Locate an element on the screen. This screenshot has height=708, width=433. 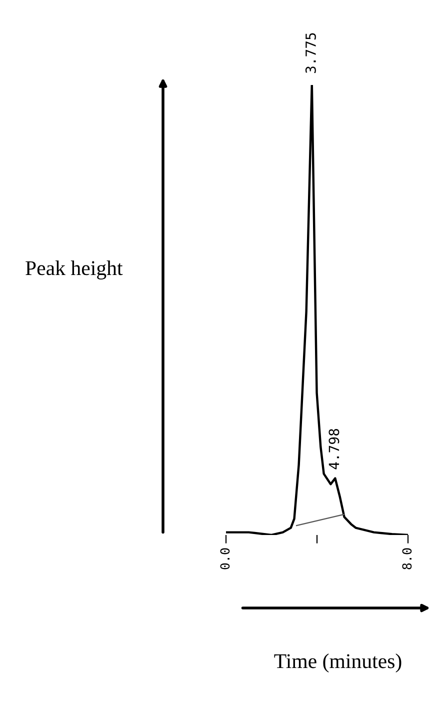
x-tick-label: 0.0 is located at coordinates (225, 559).